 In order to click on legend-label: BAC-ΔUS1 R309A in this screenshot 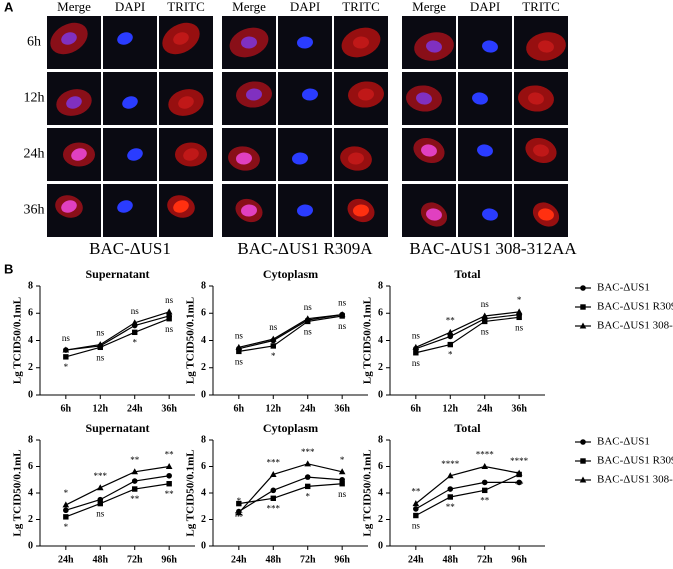, I will do `click(635, 307)`.